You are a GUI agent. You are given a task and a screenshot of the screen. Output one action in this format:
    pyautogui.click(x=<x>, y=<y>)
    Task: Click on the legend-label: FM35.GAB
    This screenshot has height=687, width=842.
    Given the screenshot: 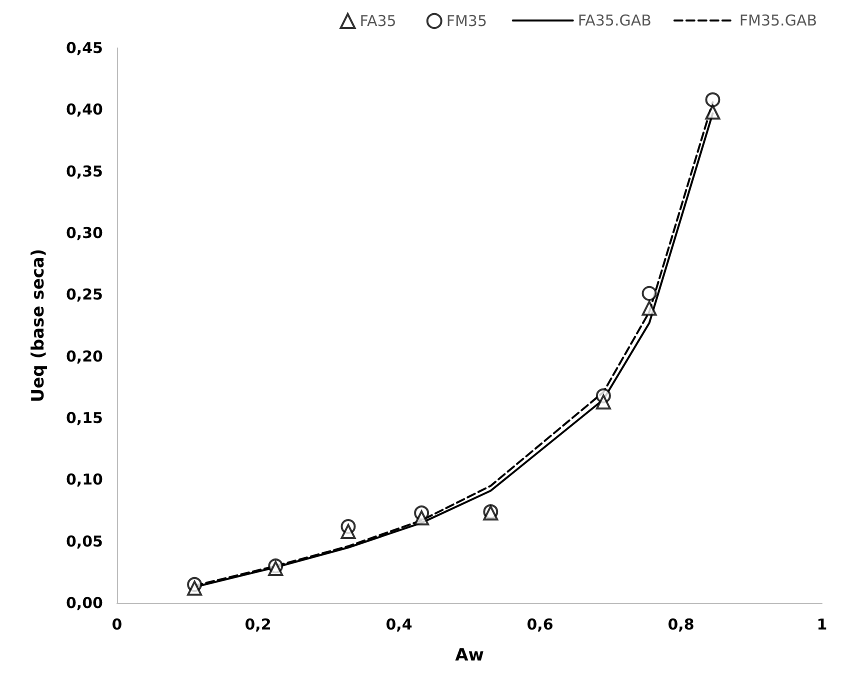 What is the action you would take?
    pyautogui.click(x=778, y=21)
    